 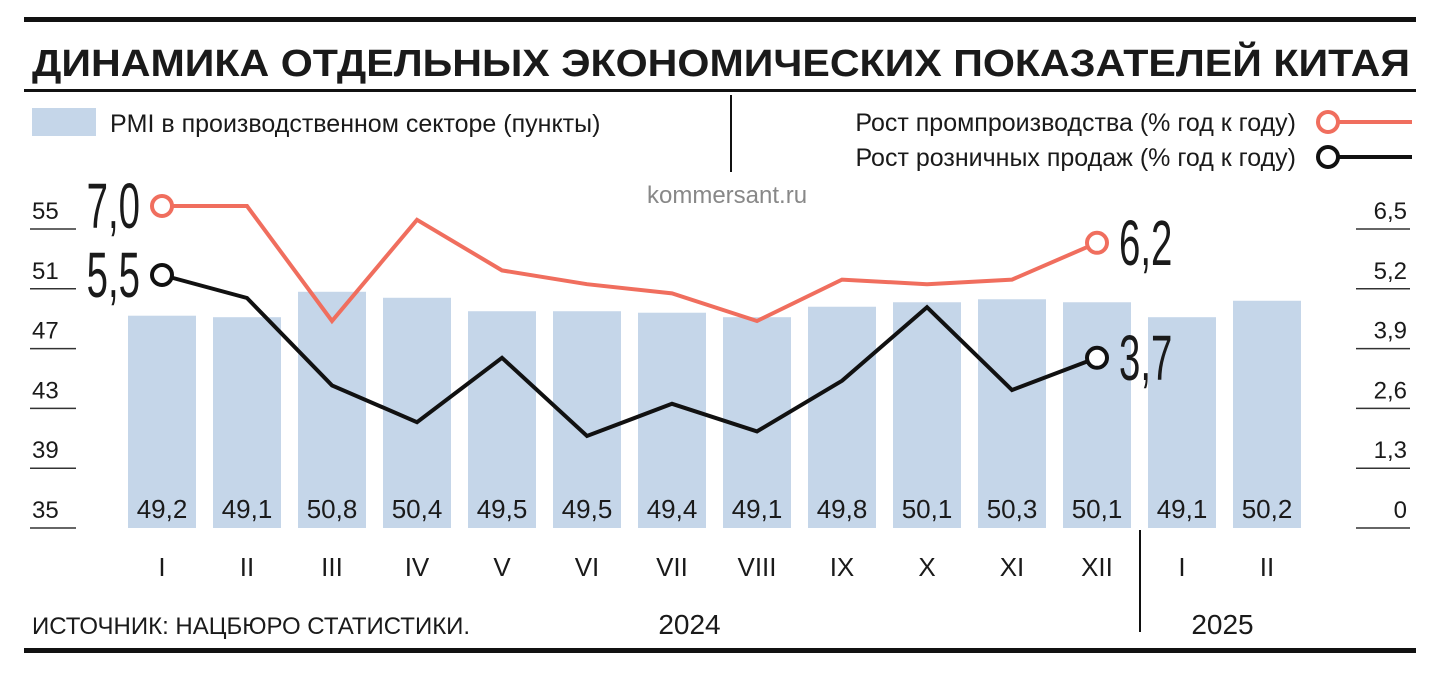 What do you see at coordinates (1390, 331) in the screenshot?
I see `y2-tick-label: 3,9` at bounding box center [1390, 331].